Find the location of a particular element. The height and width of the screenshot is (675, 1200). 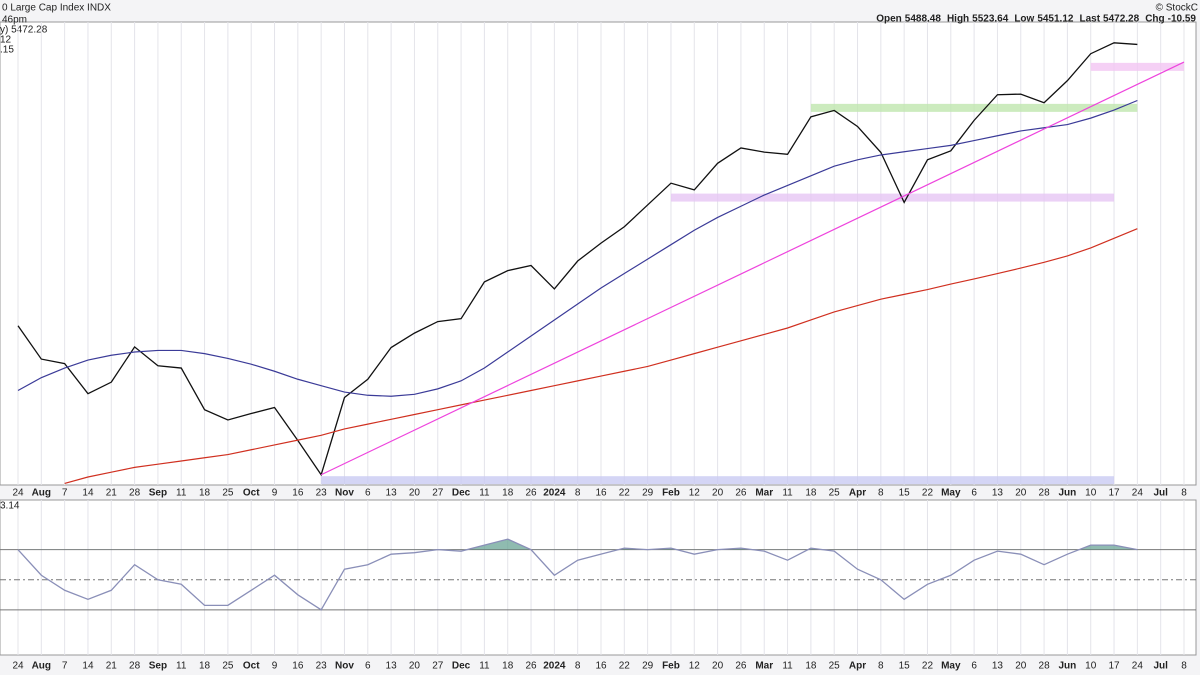

indicator-label: 3.14 is located at coordinates (10, 506).